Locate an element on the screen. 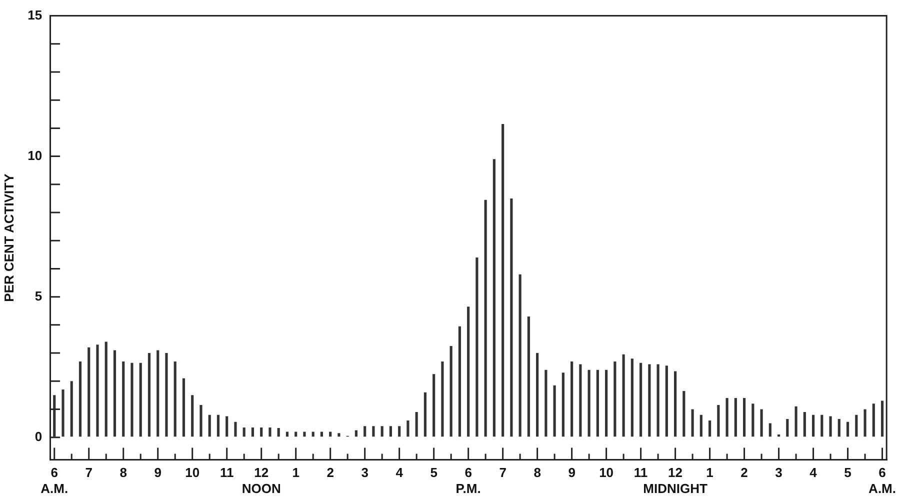 This screenshot has height=503, width=902. x-tick-label: 4 is located at coordinates (814, 472).